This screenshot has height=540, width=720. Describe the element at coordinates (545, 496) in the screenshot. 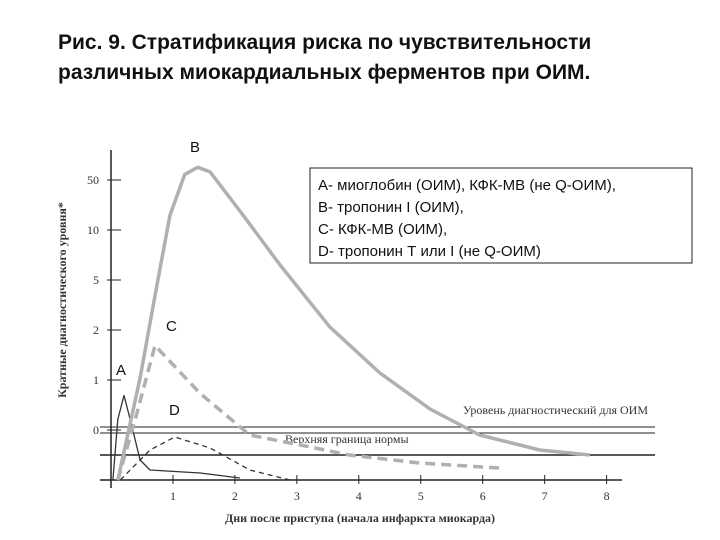

I see `x-tick-label: 7` at that location.